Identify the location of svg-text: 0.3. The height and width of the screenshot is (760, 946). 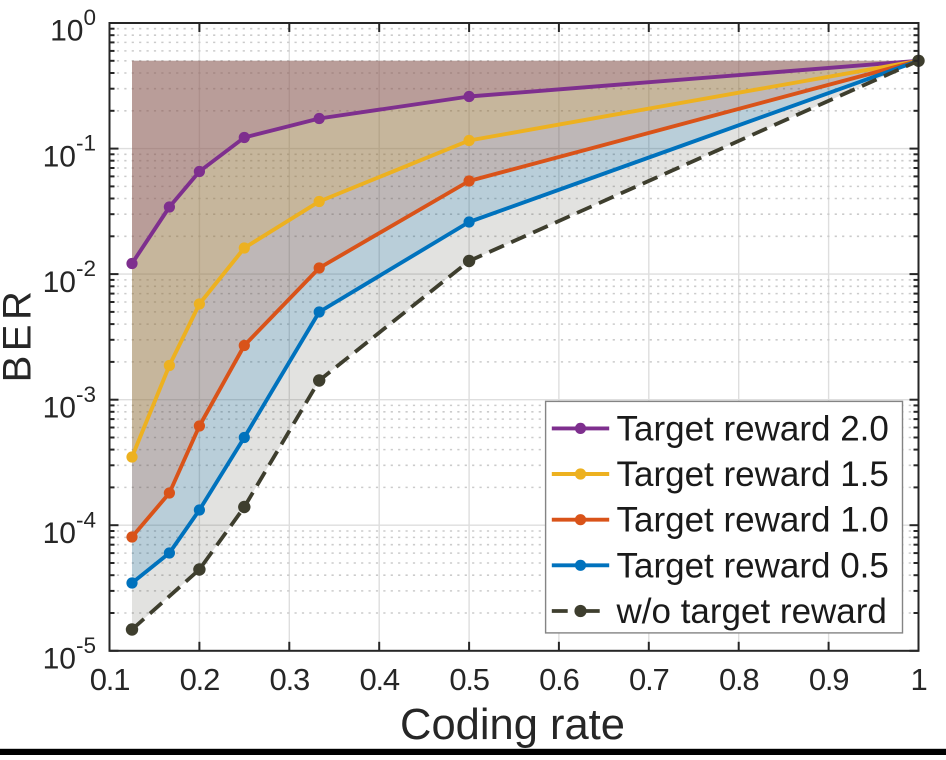
(290, 679).